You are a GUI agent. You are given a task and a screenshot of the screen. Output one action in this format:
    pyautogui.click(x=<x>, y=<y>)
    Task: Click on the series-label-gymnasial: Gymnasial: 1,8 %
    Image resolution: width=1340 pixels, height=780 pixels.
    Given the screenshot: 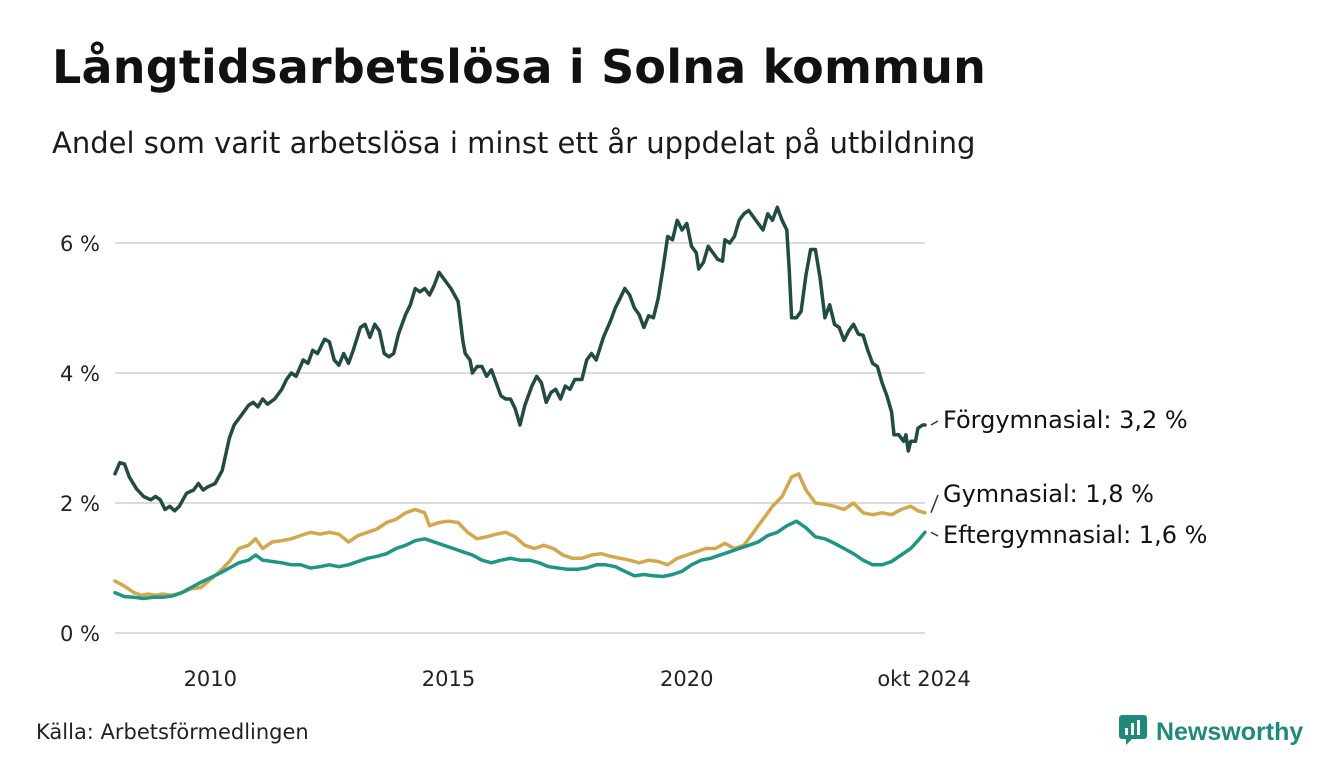 What is the action you would take?
    pyautogui.click(x=1048, y=494)
    